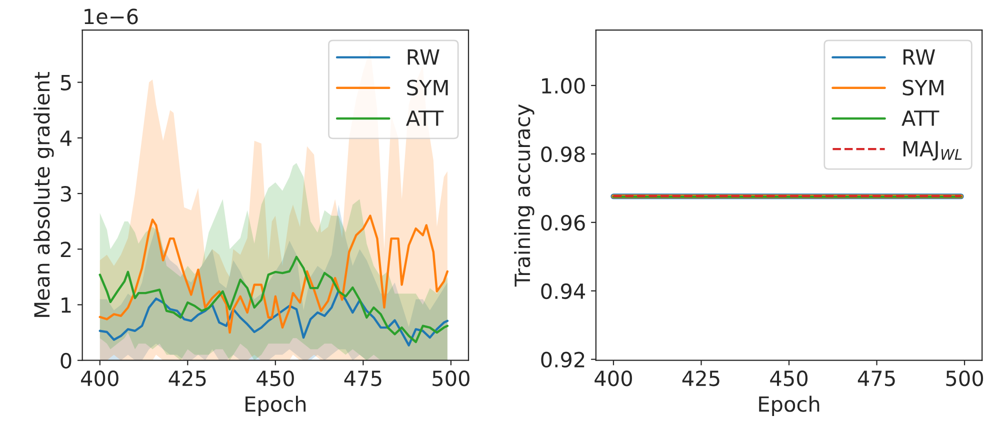  What do you see at coordinates (65, 250) in the screenshot?
I see `y-tick-label: 2` at bounding box center [65, 250].